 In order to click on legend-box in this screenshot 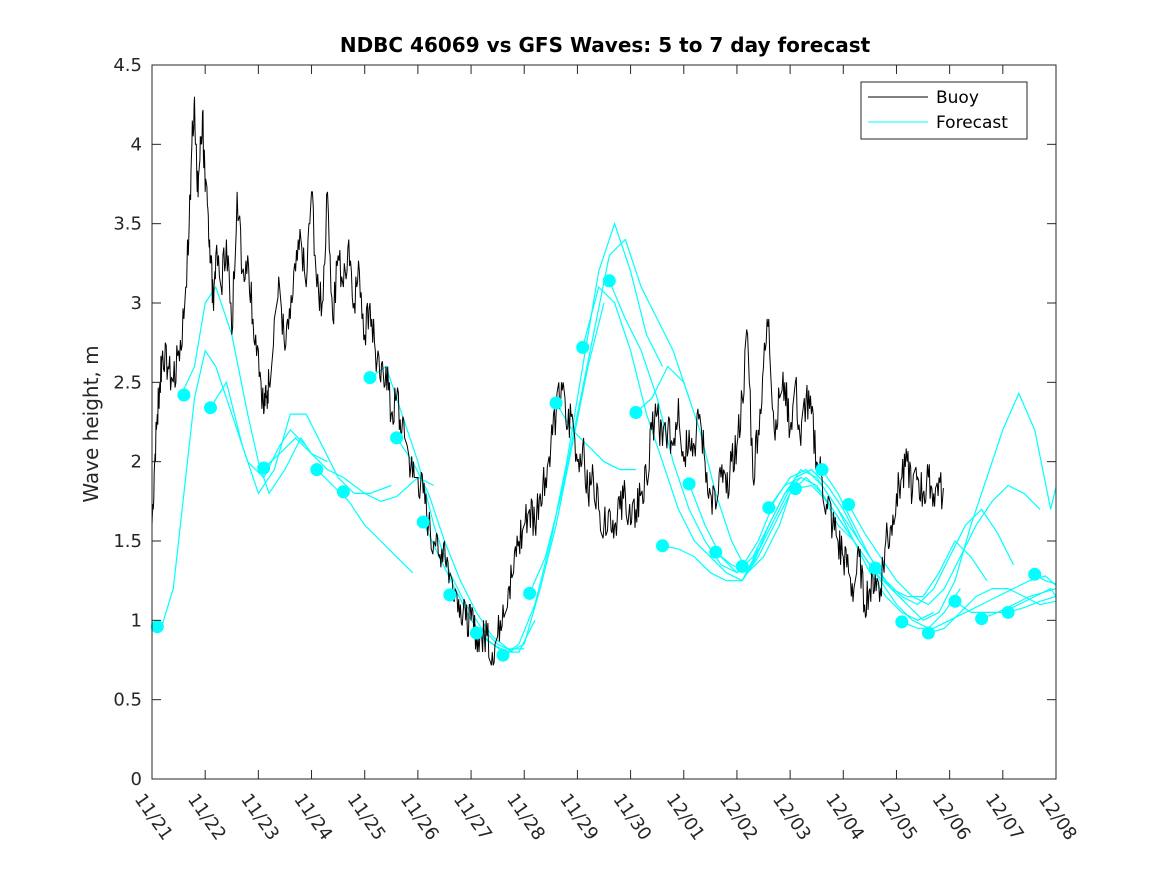, I will do `click(944, 110)`.